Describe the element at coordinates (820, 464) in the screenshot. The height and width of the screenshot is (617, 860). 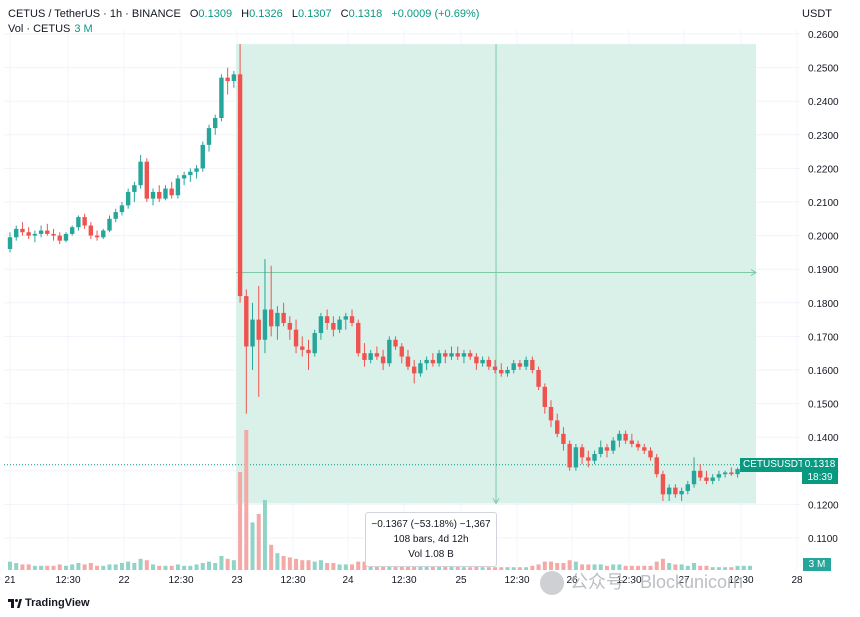
I see `last-price: 0.1318` at that location.